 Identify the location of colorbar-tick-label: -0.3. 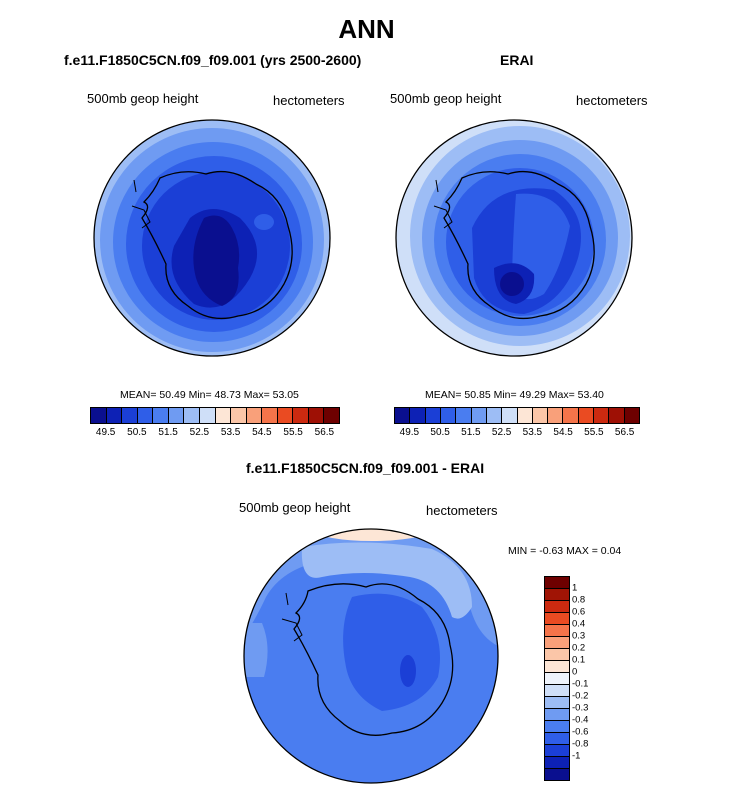
(580, 708).